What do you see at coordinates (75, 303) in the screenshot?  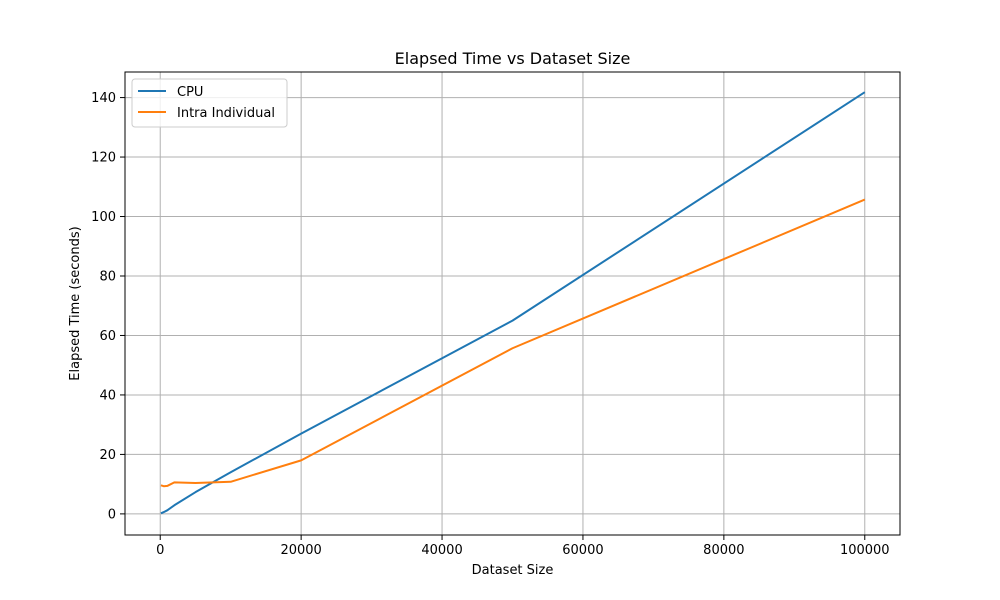 I see `y-axis-label: Elapsed Time (seconds)` at bounding box center [75, 303].